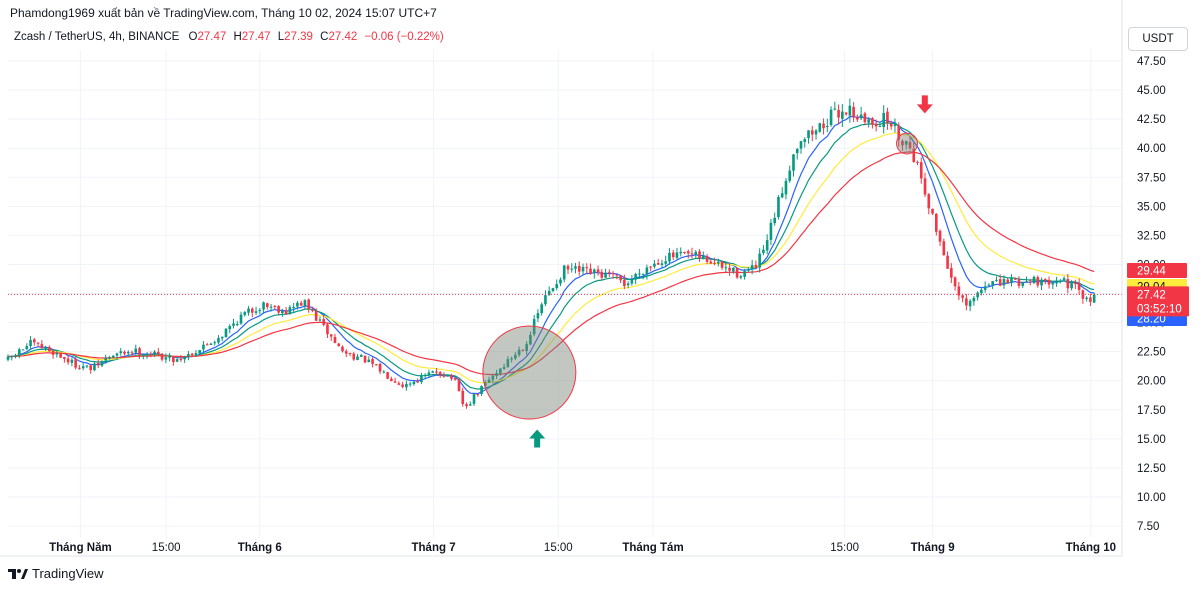  Describe the element at coordinates (193, 37) in the screenshot. I see `open-label: O` at that location.